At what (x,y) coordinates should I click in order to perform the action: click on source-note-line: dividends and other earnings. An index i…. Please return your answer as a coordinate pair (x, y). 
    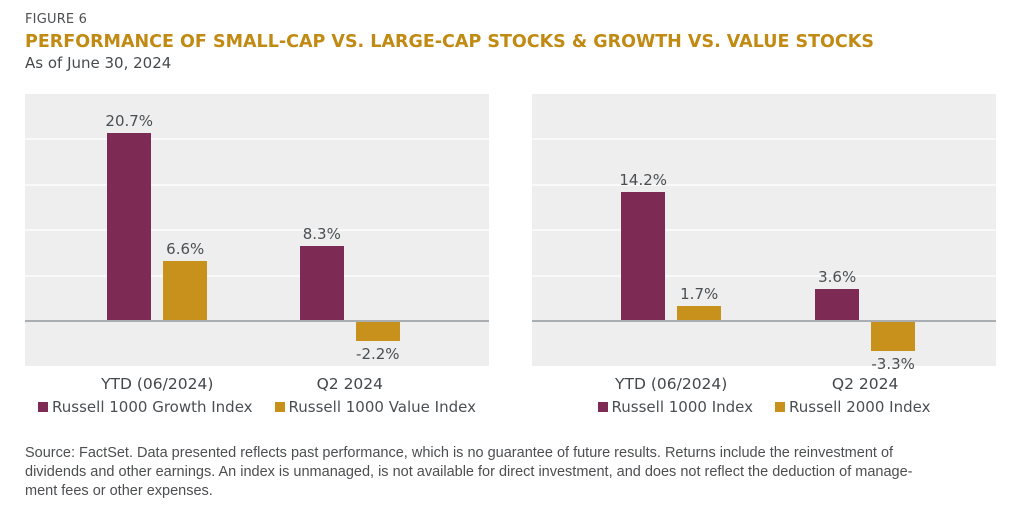
    Looking at the image, I should click on (469, 472).